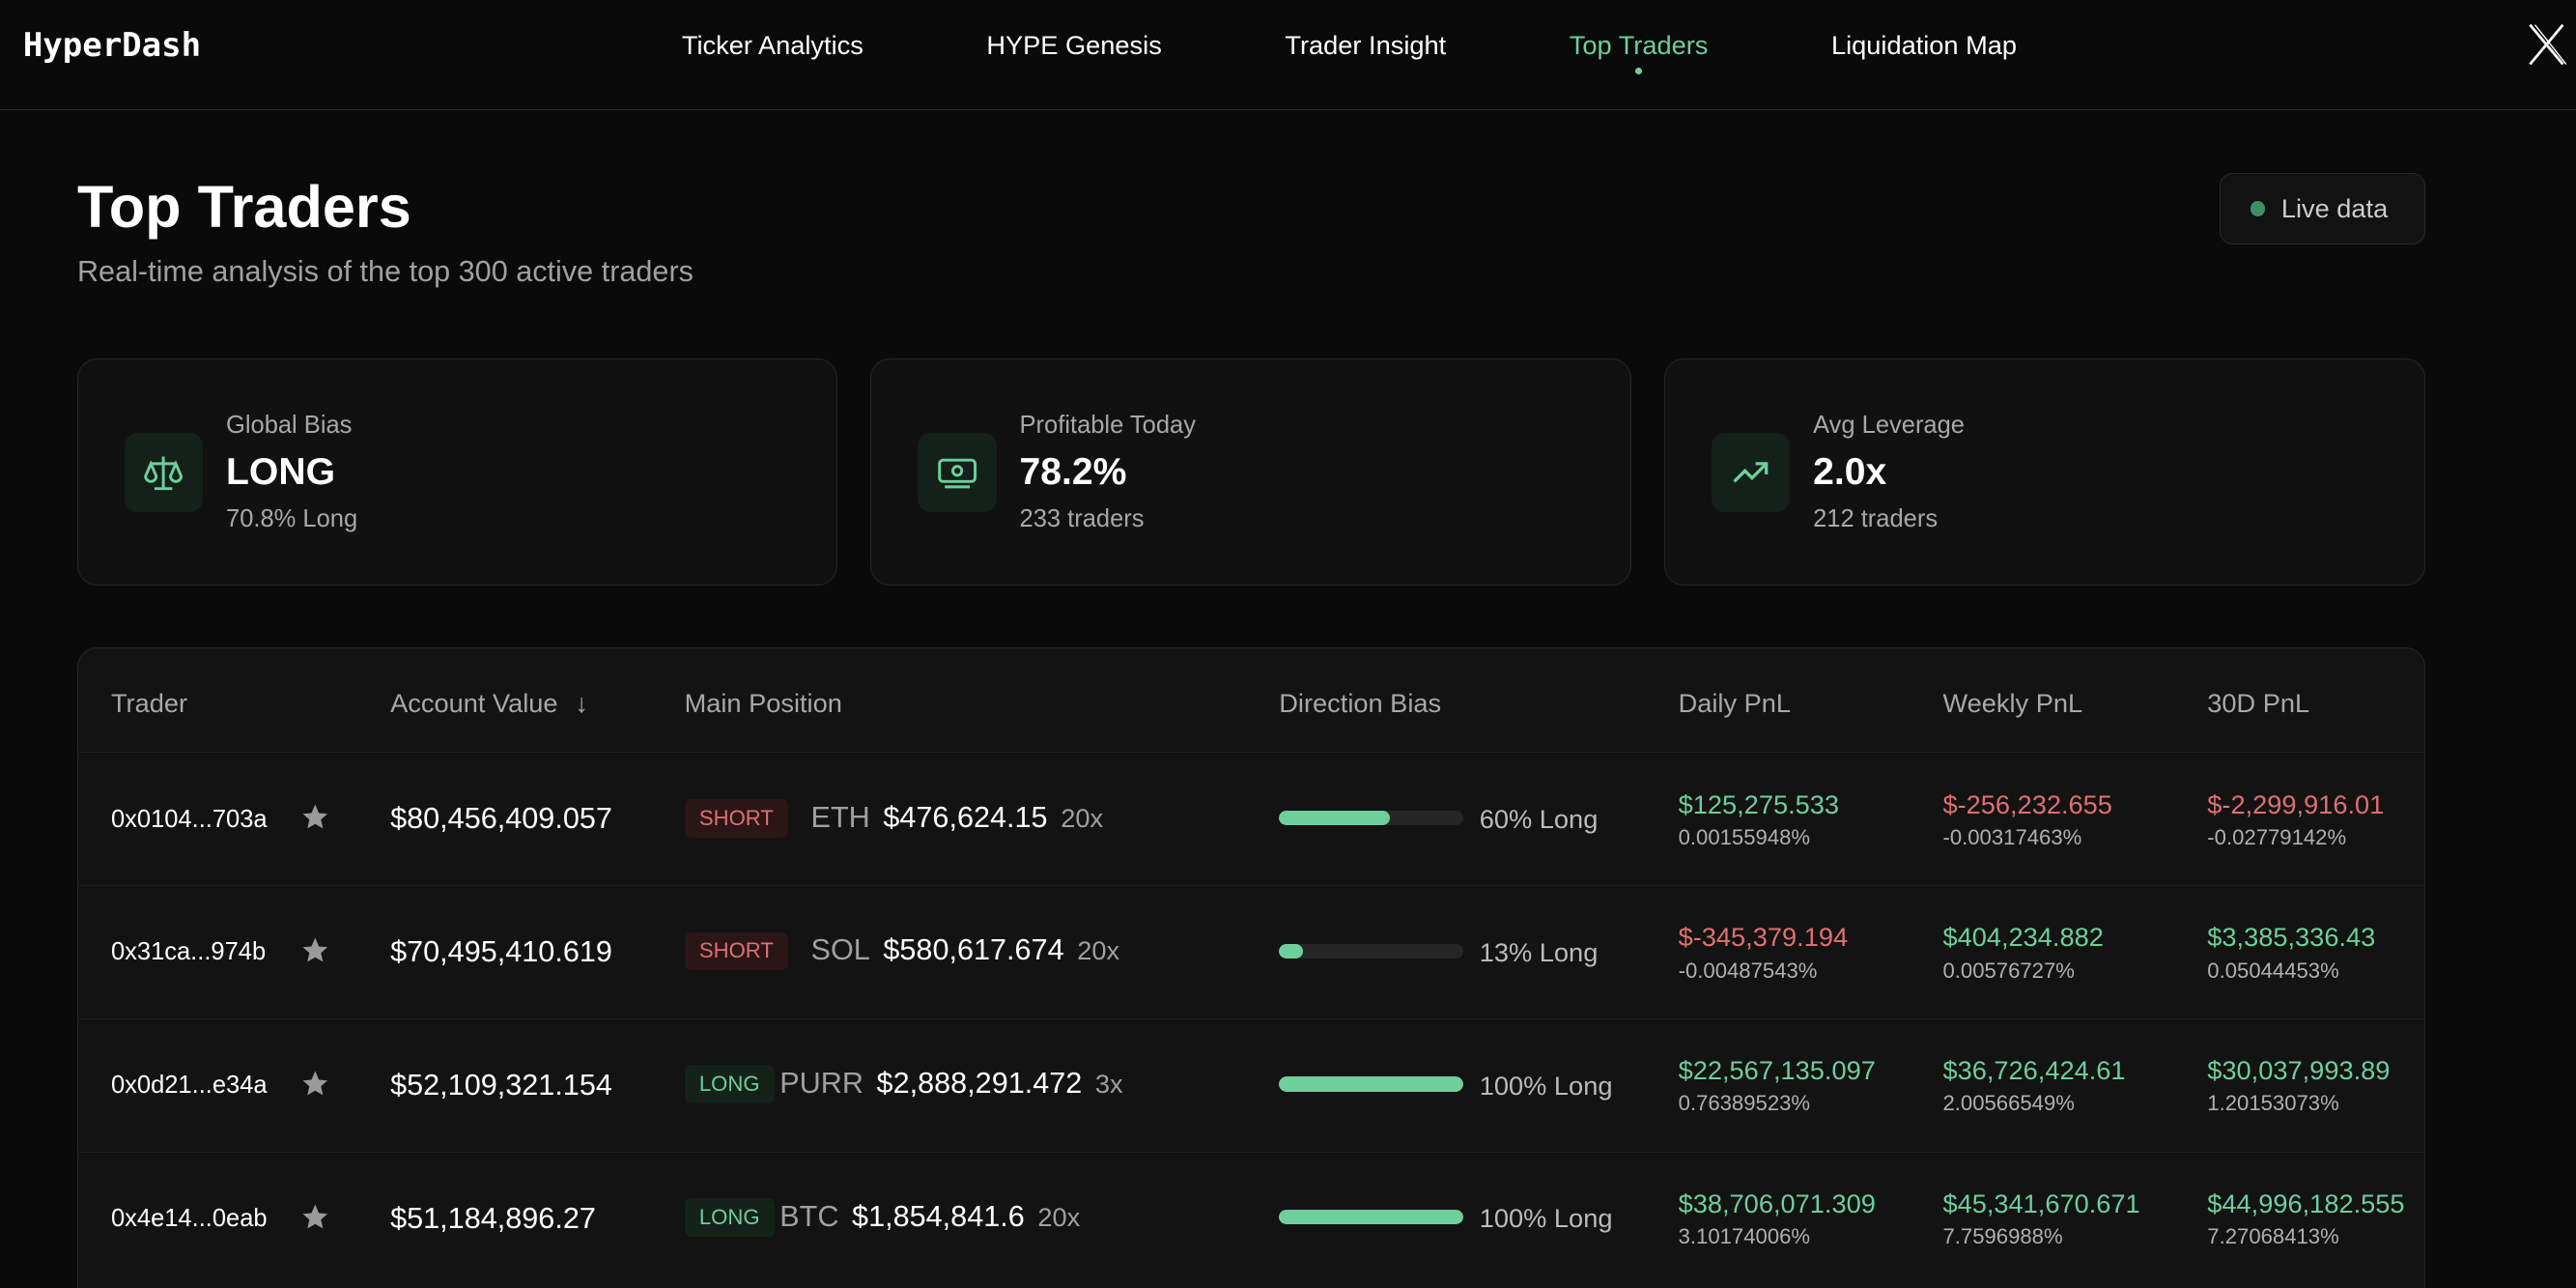 The width and height of the screenshot is (2576, 1288). What do you see at coordinates (2027, 820) in the screenshot?
I see `weekly-pnl: $-256,232.655 -0.00317463%` at bounding box center [2027, 820].